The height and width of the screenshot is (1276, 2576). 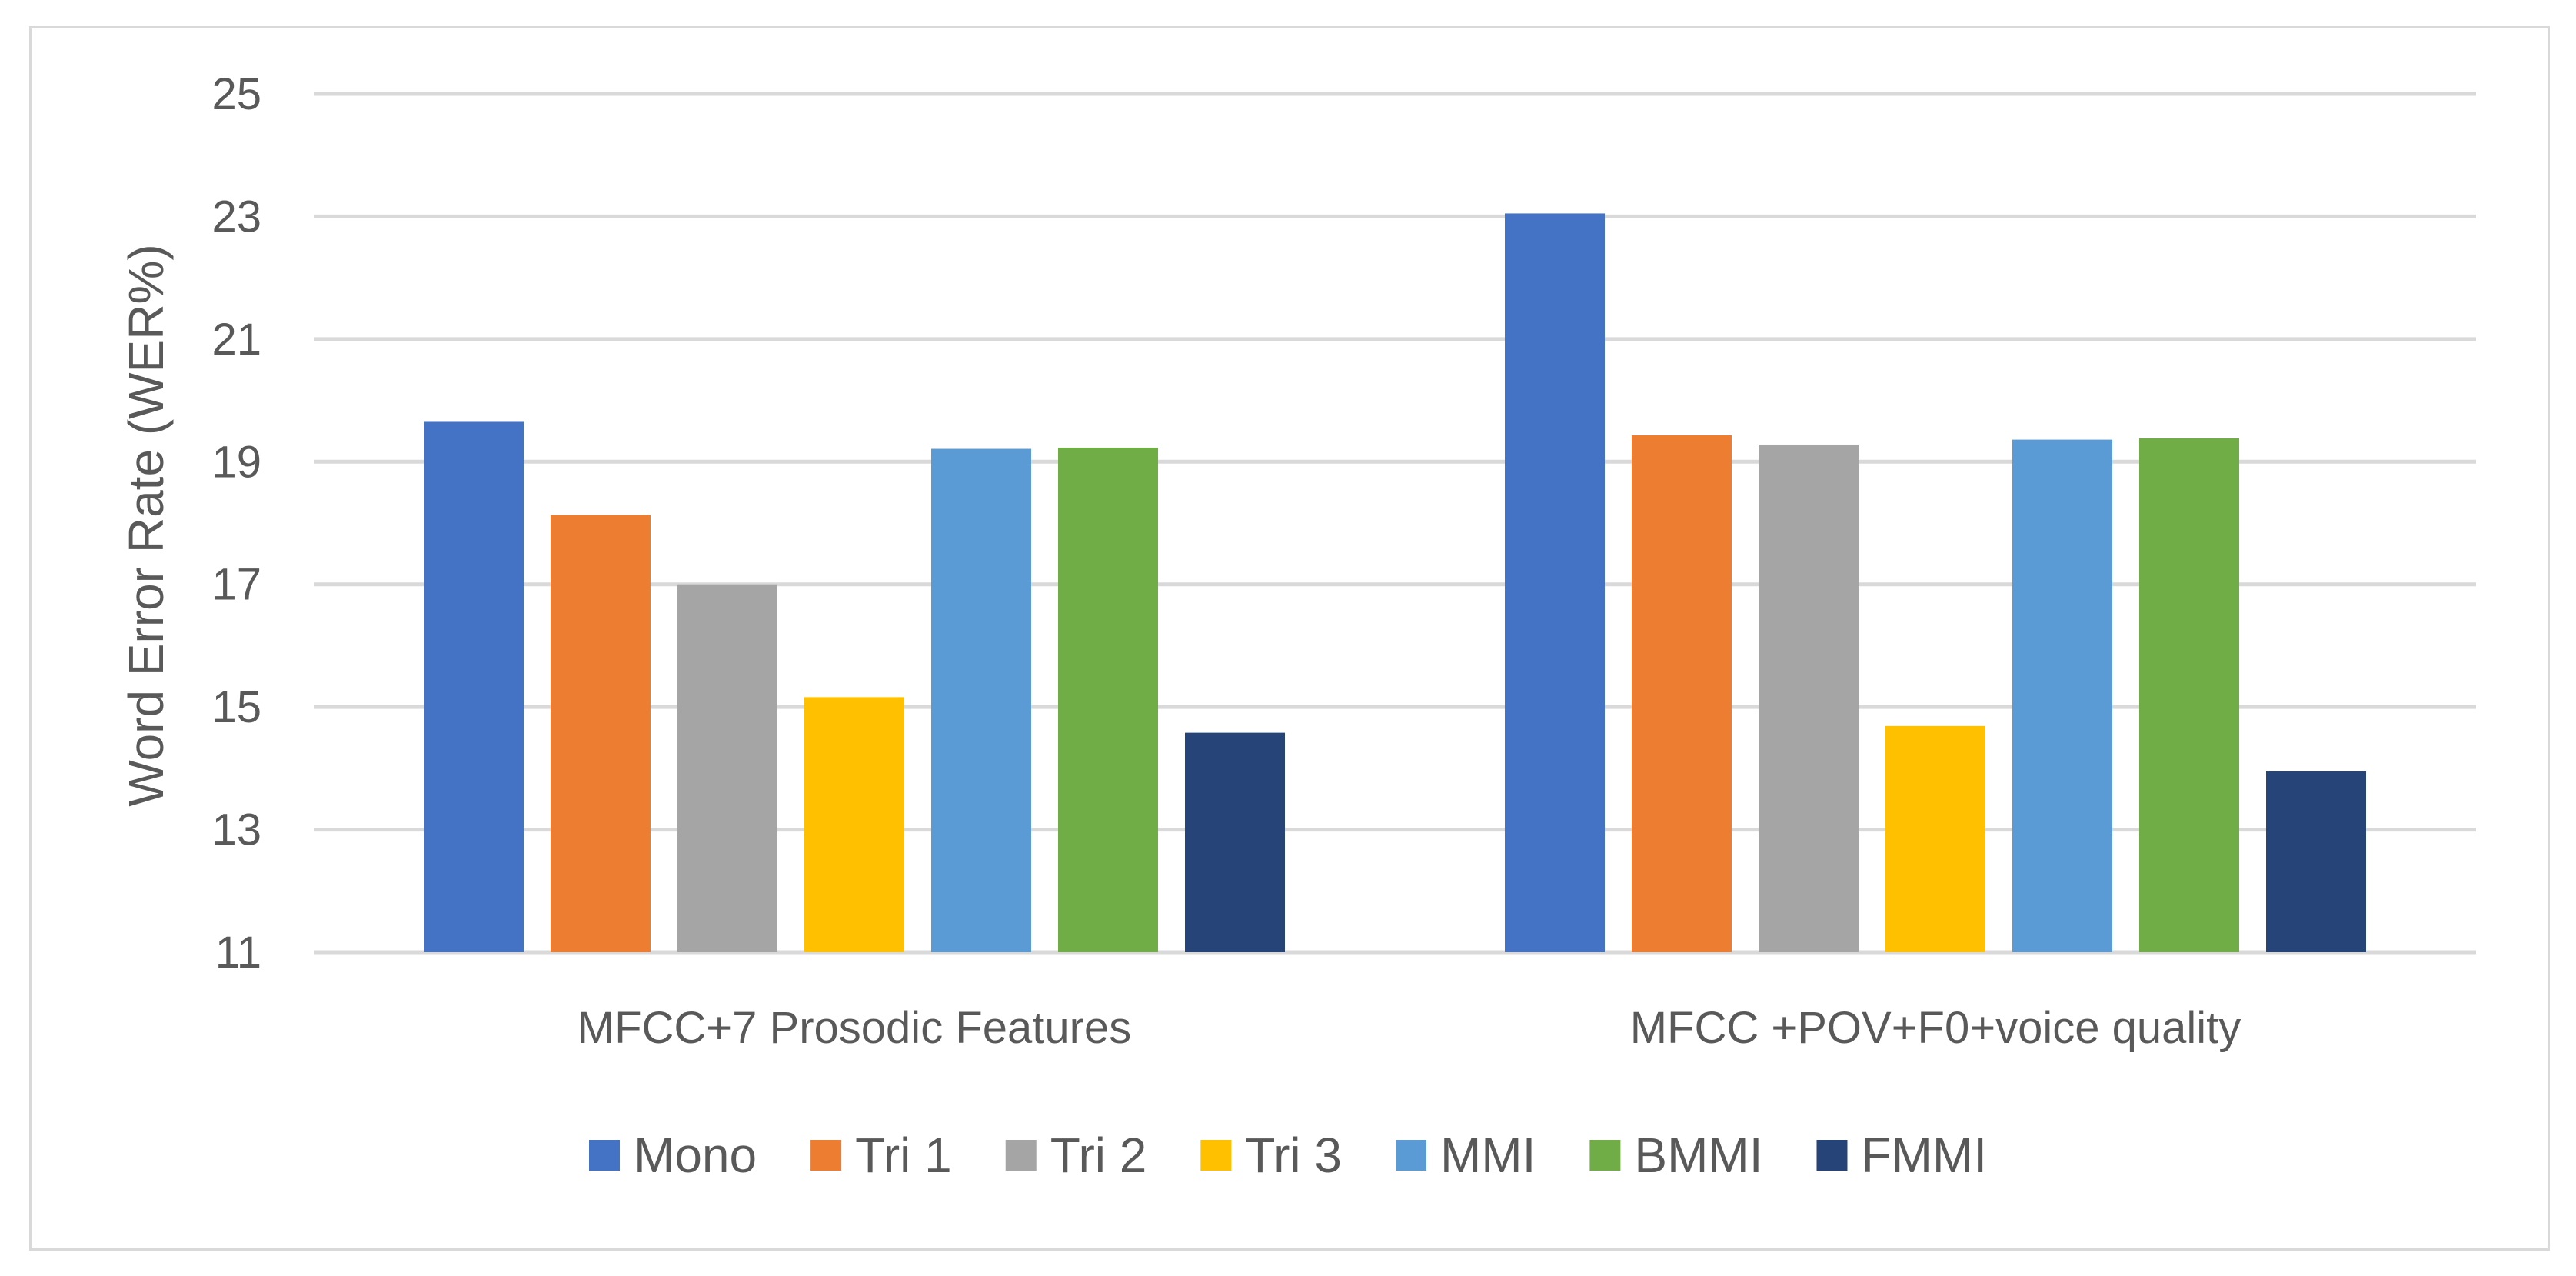 What do you see at coordinates (1411, 1155) in the screenshot?
I see `legend-swatch-mmi` at bounding box center [1411, 1155].